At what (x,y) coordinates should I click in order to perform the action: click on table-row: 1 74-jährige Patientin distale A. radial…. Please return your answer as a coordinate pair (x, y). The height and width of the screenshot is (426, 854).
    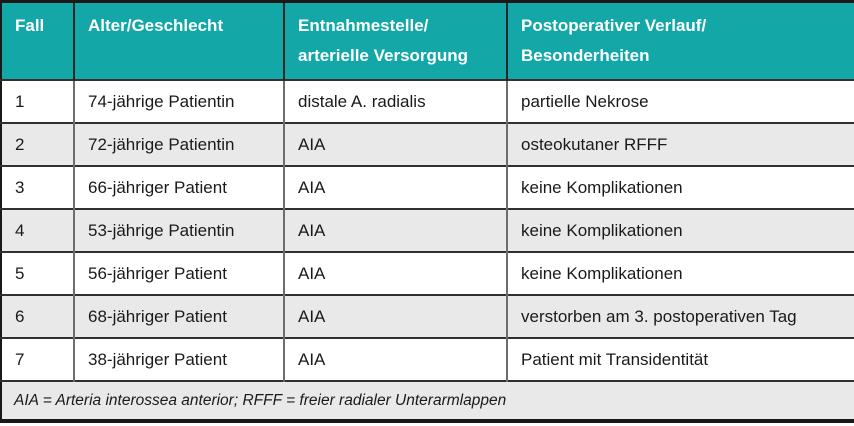
    Looking at the image, I should click on (427, 101).